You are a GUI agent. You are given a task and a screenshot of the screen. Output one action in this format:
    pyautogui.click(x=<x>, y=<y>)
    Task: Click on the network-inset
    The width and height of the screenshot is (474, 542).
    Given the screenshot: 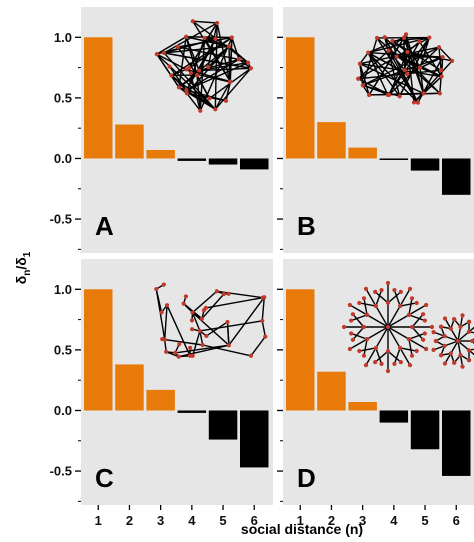 What is the action you would take?
    pyautogui.click(x=203, y=66)
    